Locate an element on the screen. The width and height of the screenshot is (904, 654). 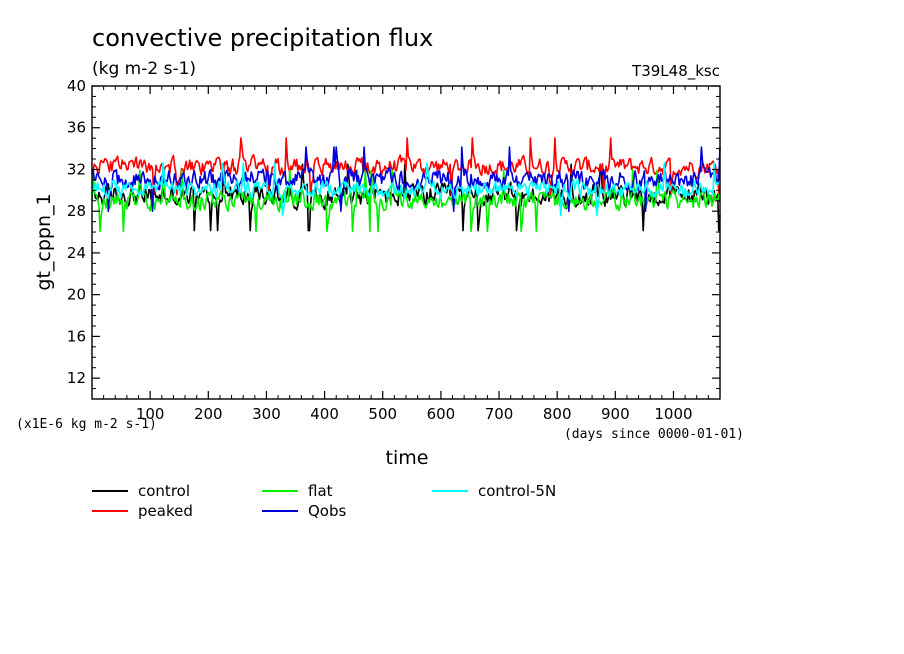
y-tick-label: 12 is located at coordinates (76, 378).